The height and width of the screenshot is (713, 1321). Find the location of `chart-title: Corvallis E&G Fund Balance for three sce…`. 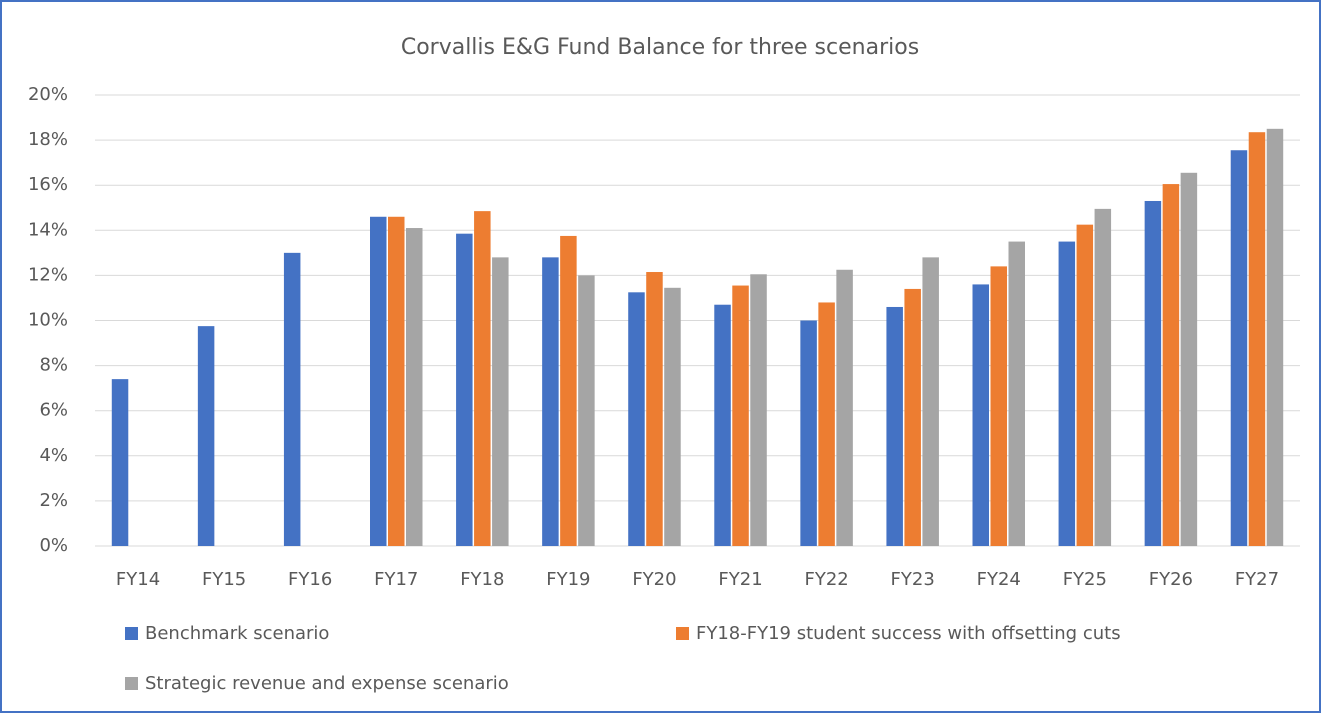

chart-title: Corvallis E&G Fund Balance for three sce… is located at coordinates (660, 47).